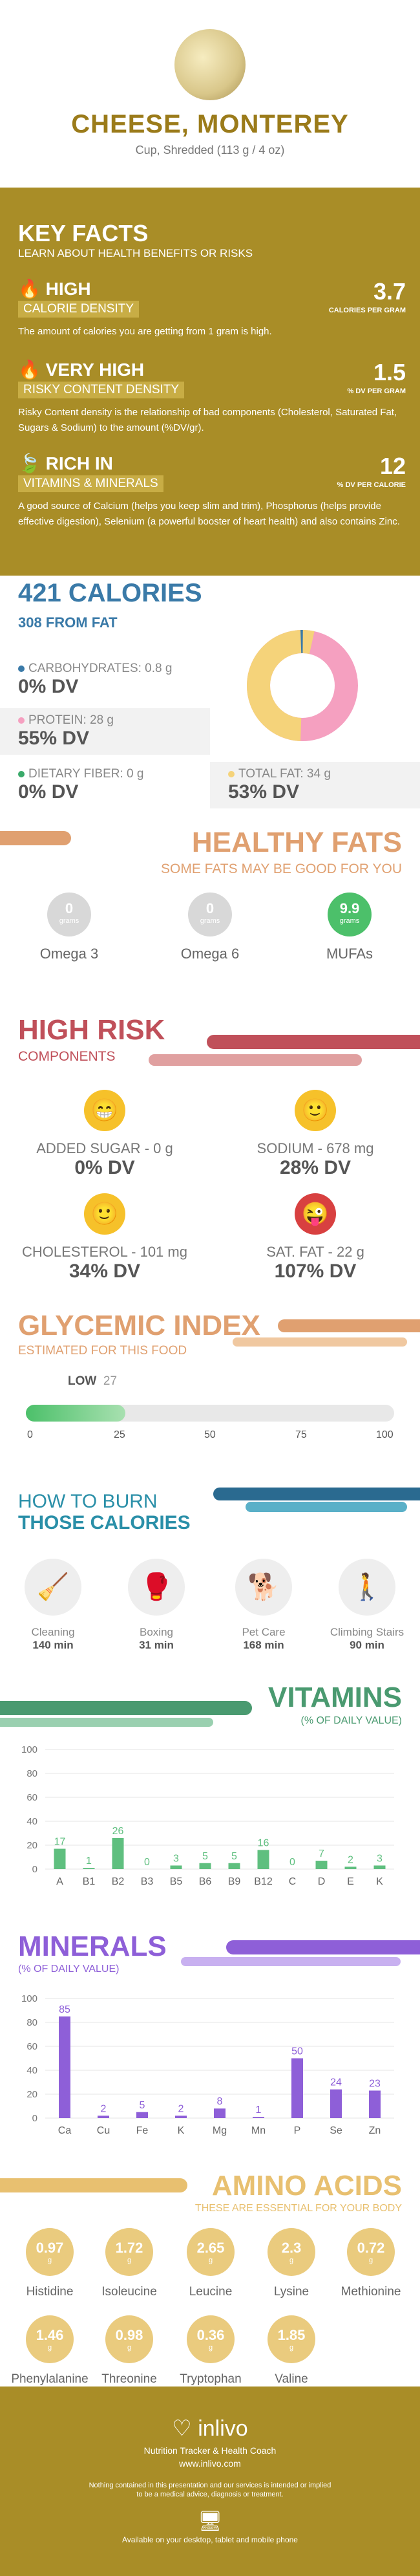 The height and width of the screenshot is (2576, 420). I want to click on vitamins-title: VITAMINS, so click(335, 1697).